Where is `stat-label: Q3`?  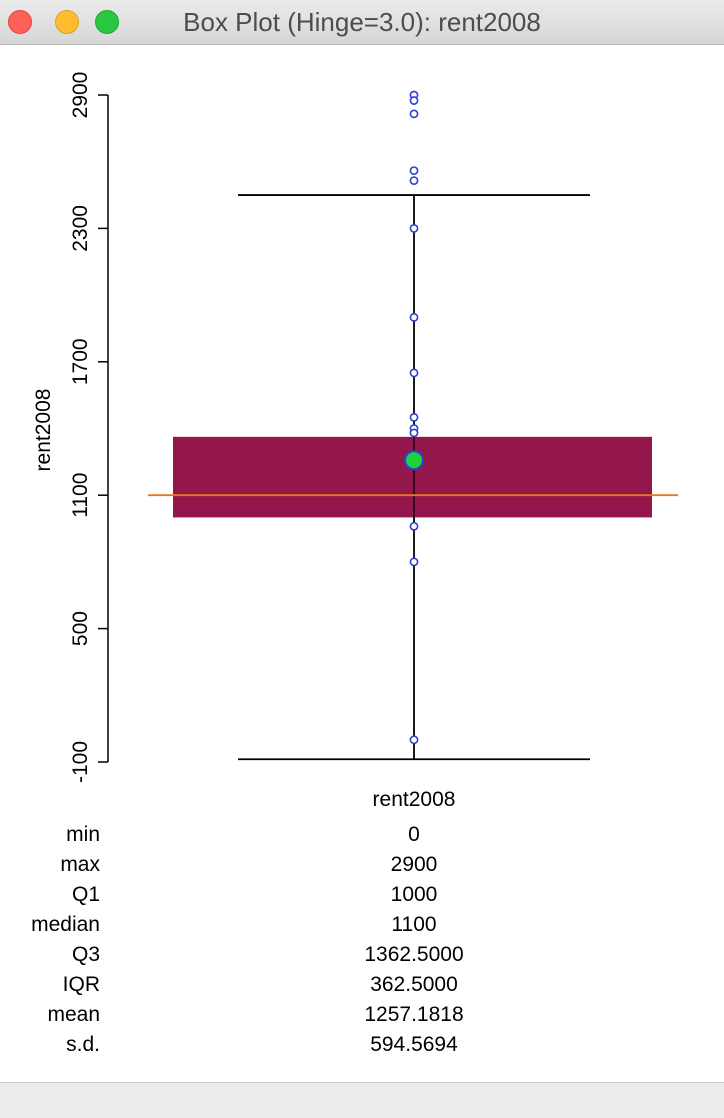
stat-label: Q3 is located at coordinates (85, 954).